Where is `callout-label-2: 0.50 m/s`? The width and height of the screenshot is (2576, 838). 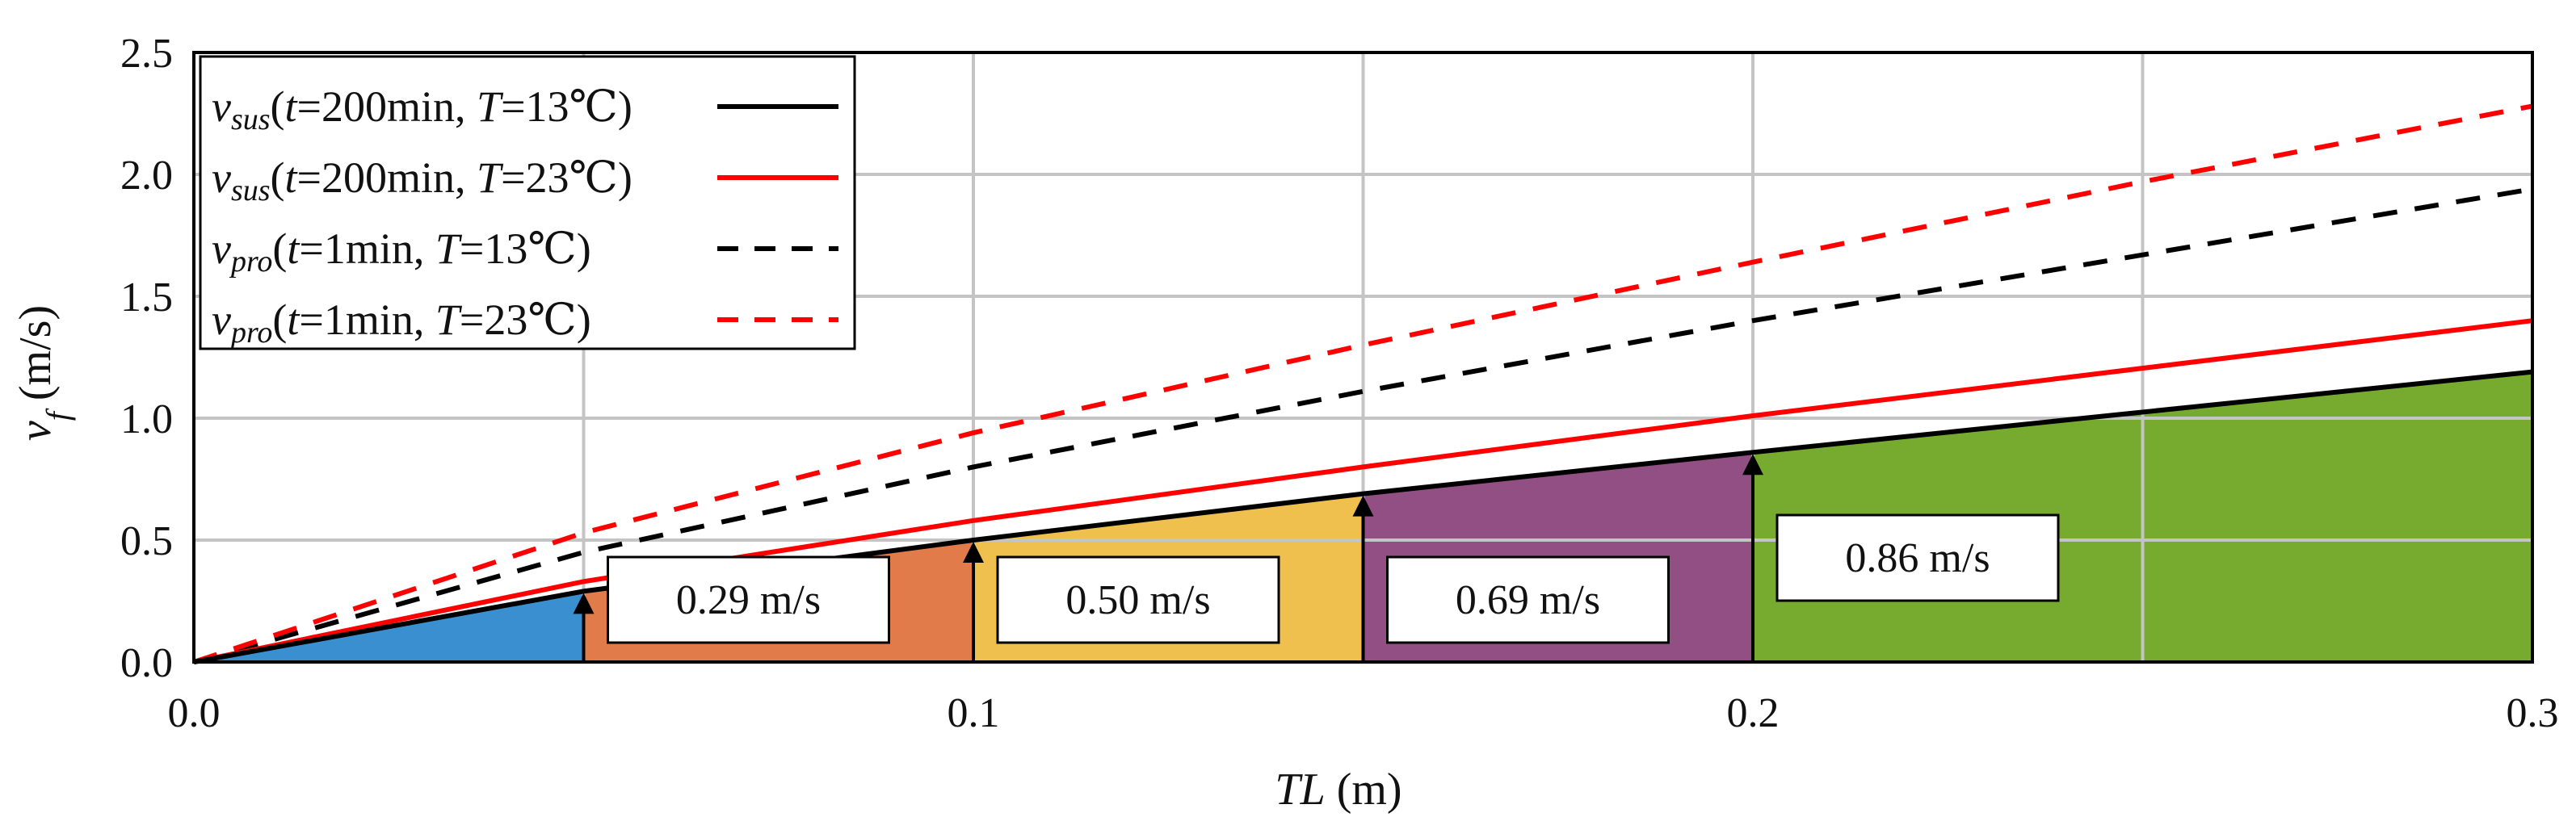
callout-label-2: 0.50 m/s is located at coordinates (1138, 600).